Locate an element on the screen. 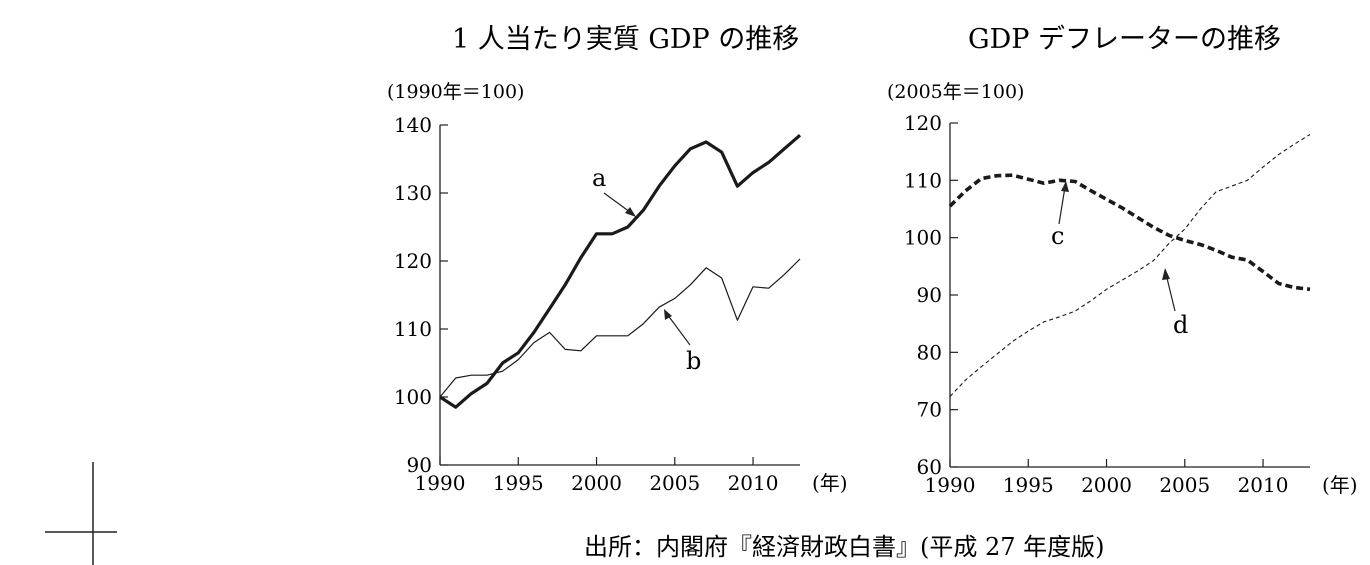 This screenshot has height=565, width=1370. series-b-label: b is located at coordinates (693, 361).